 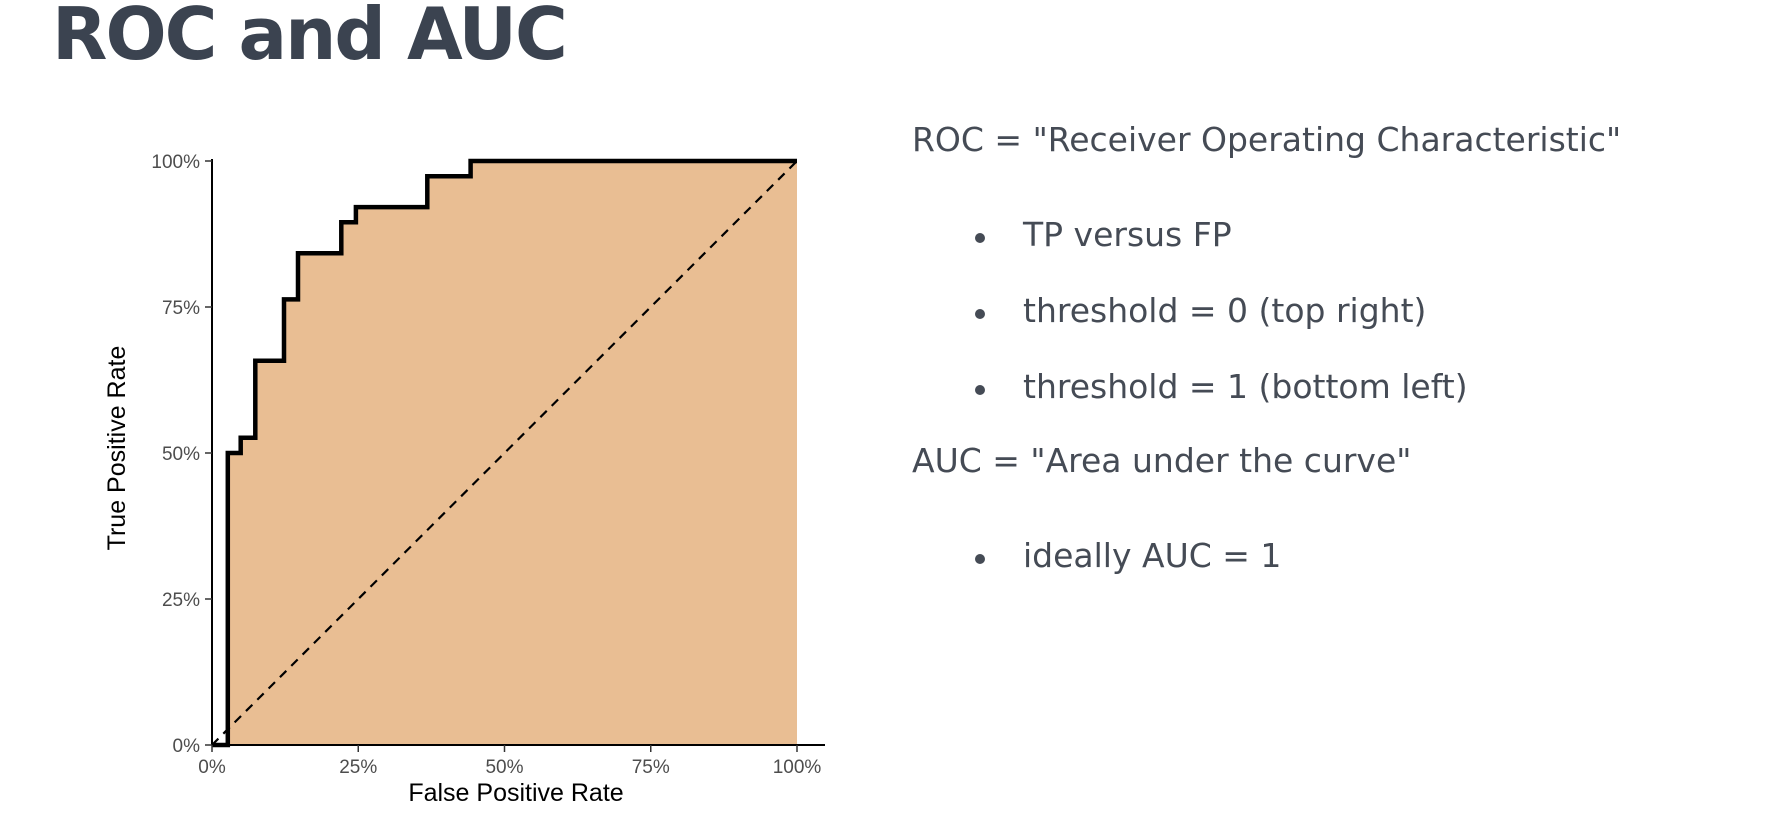 I want to click on y-axis-label: True Positive Rate, so click(x=117, y=448).